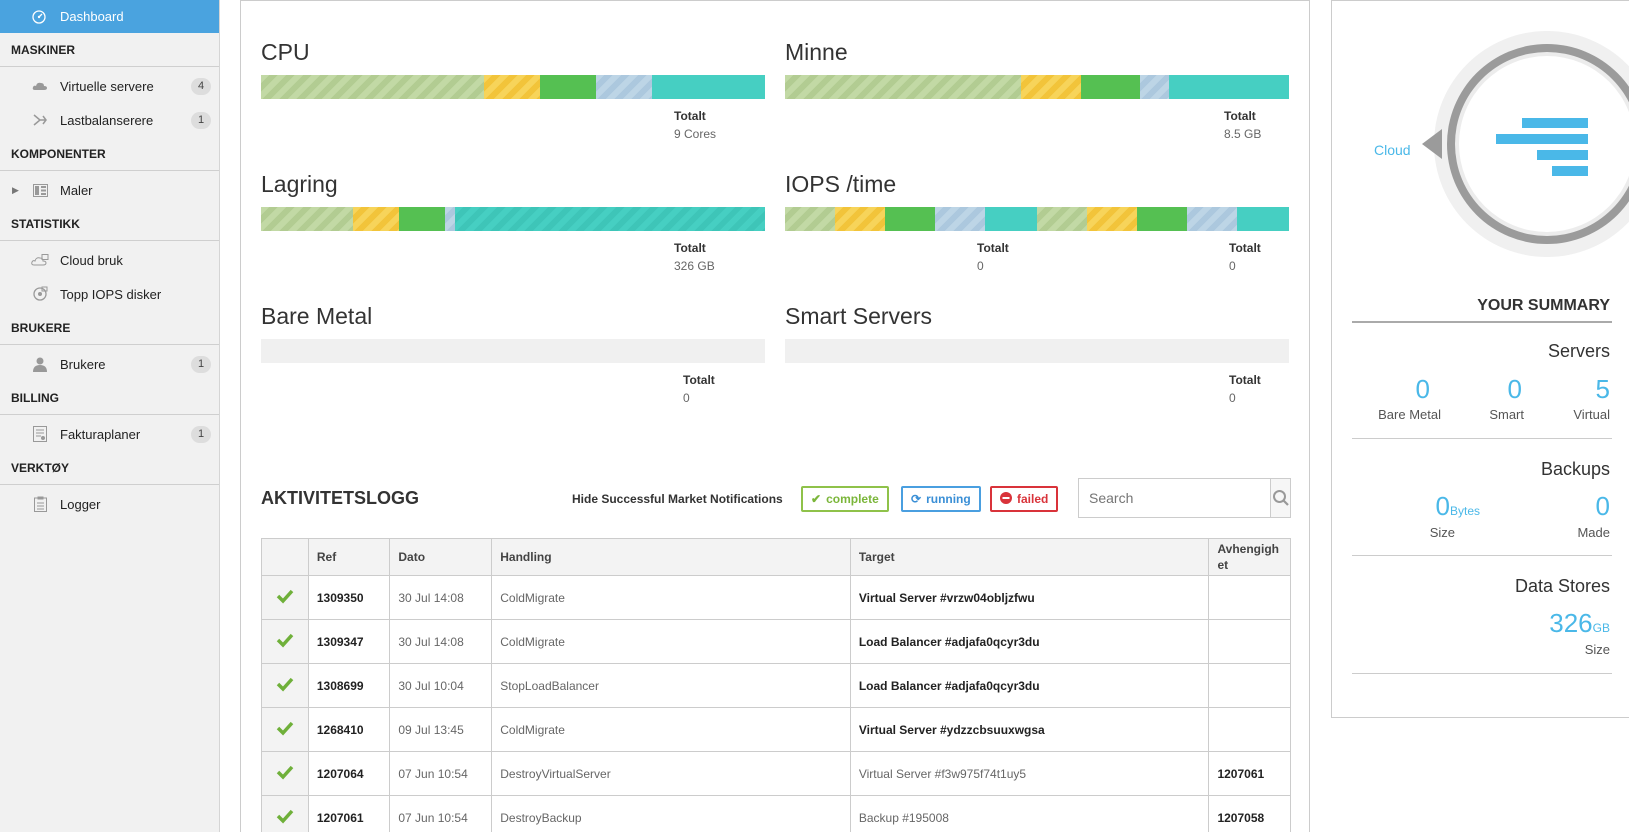 The width and height of the screenshot is (1629, 832). What do you see at coordinates (852, 499) in the screenshot?
I see `filter-label: complete` at bounding box center [852, 499].